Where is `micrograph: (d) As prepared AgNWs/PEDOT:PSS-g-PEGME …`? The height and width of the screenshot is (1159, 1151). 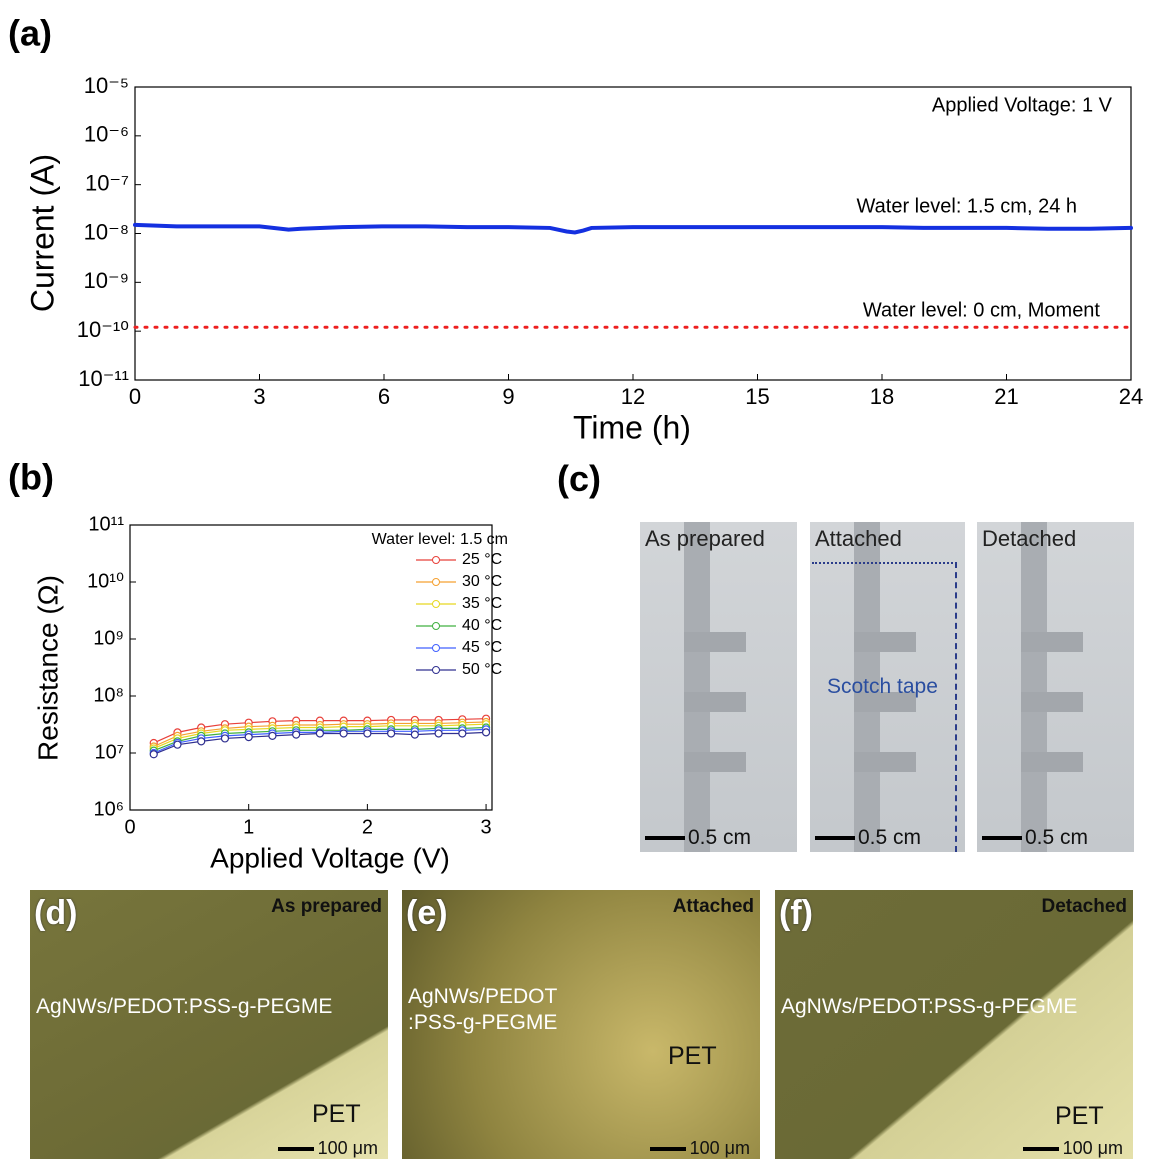 micrograph: (d) As prepared AgNWs/PEDOT:PSS-g-PEGME … is located at coordinates (209, 1024).